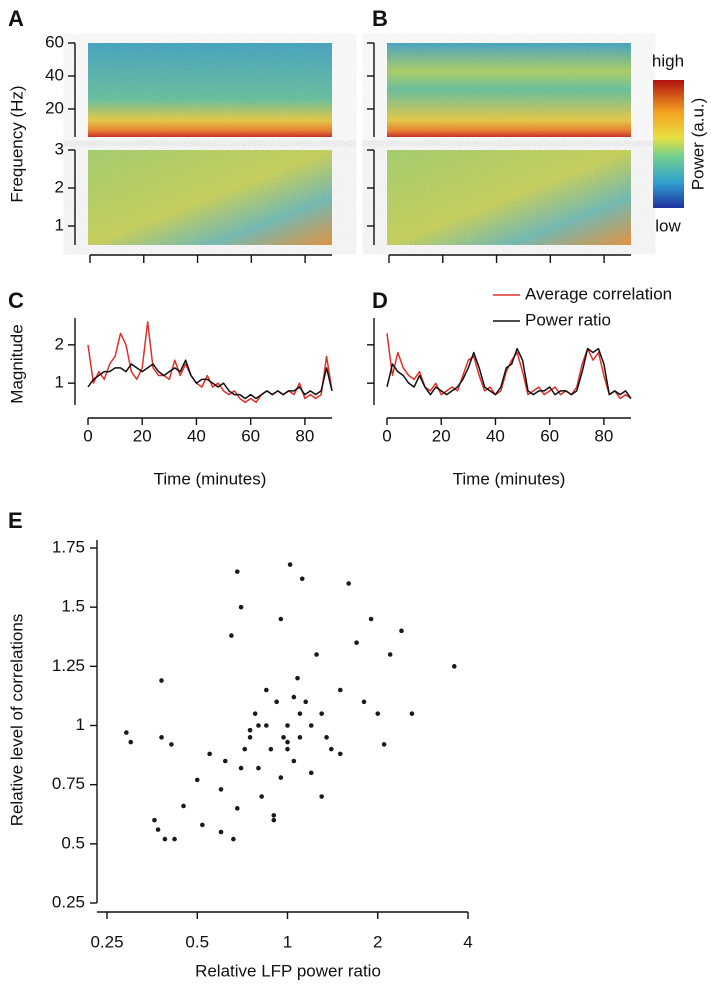 Image resolution: width=711 pixels, height=989 pixels. I want to click on x-axis-label: Relative LFP power ratio, so click(288, 970).